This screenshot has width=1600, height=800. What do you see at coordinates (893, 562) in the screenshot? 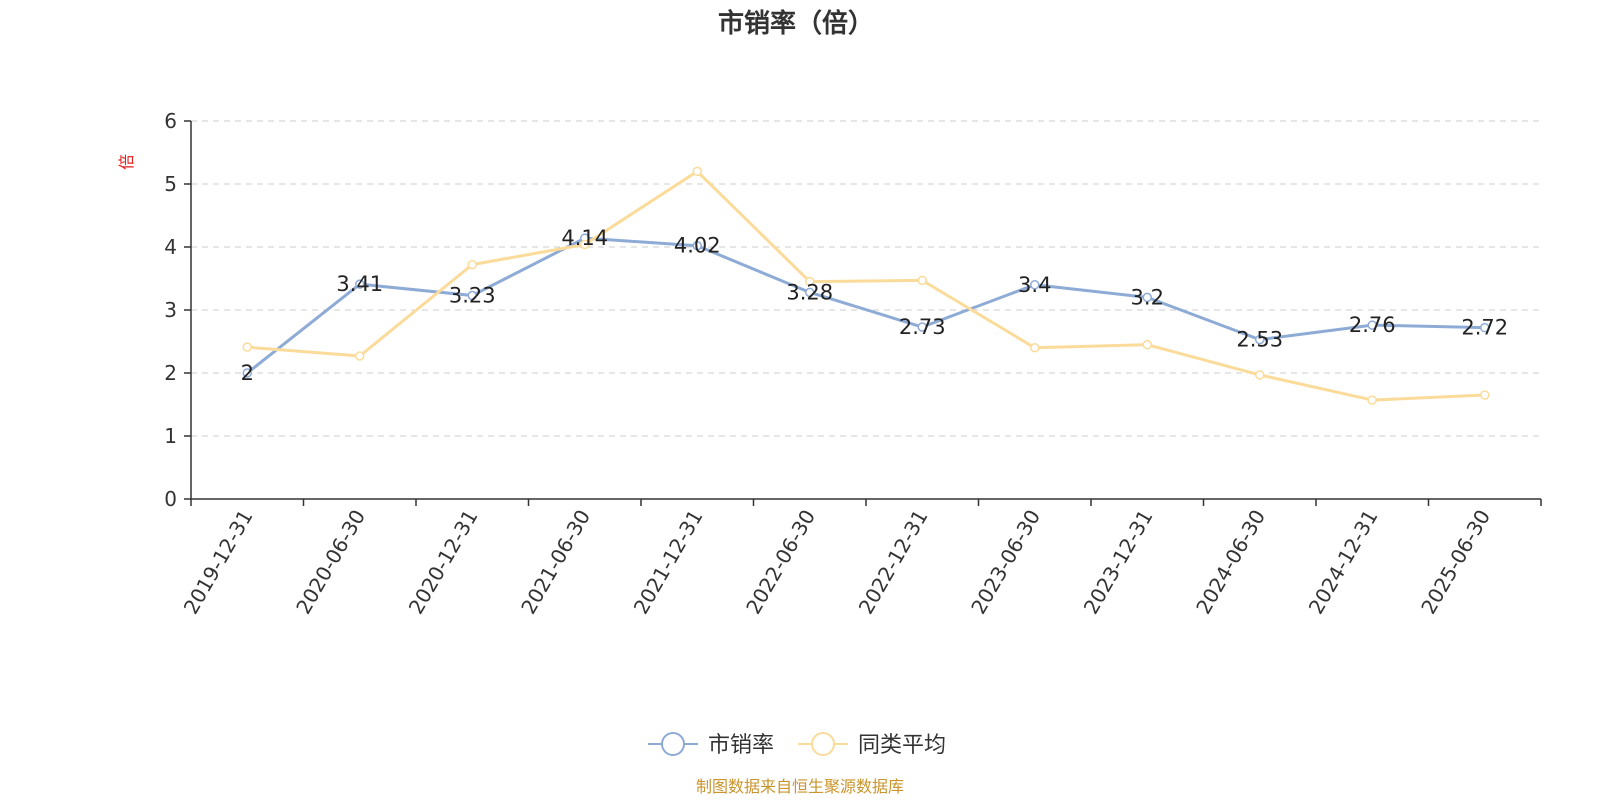
I see `x-tick-label: 2022-12-31` at bounding box center [893, 562].